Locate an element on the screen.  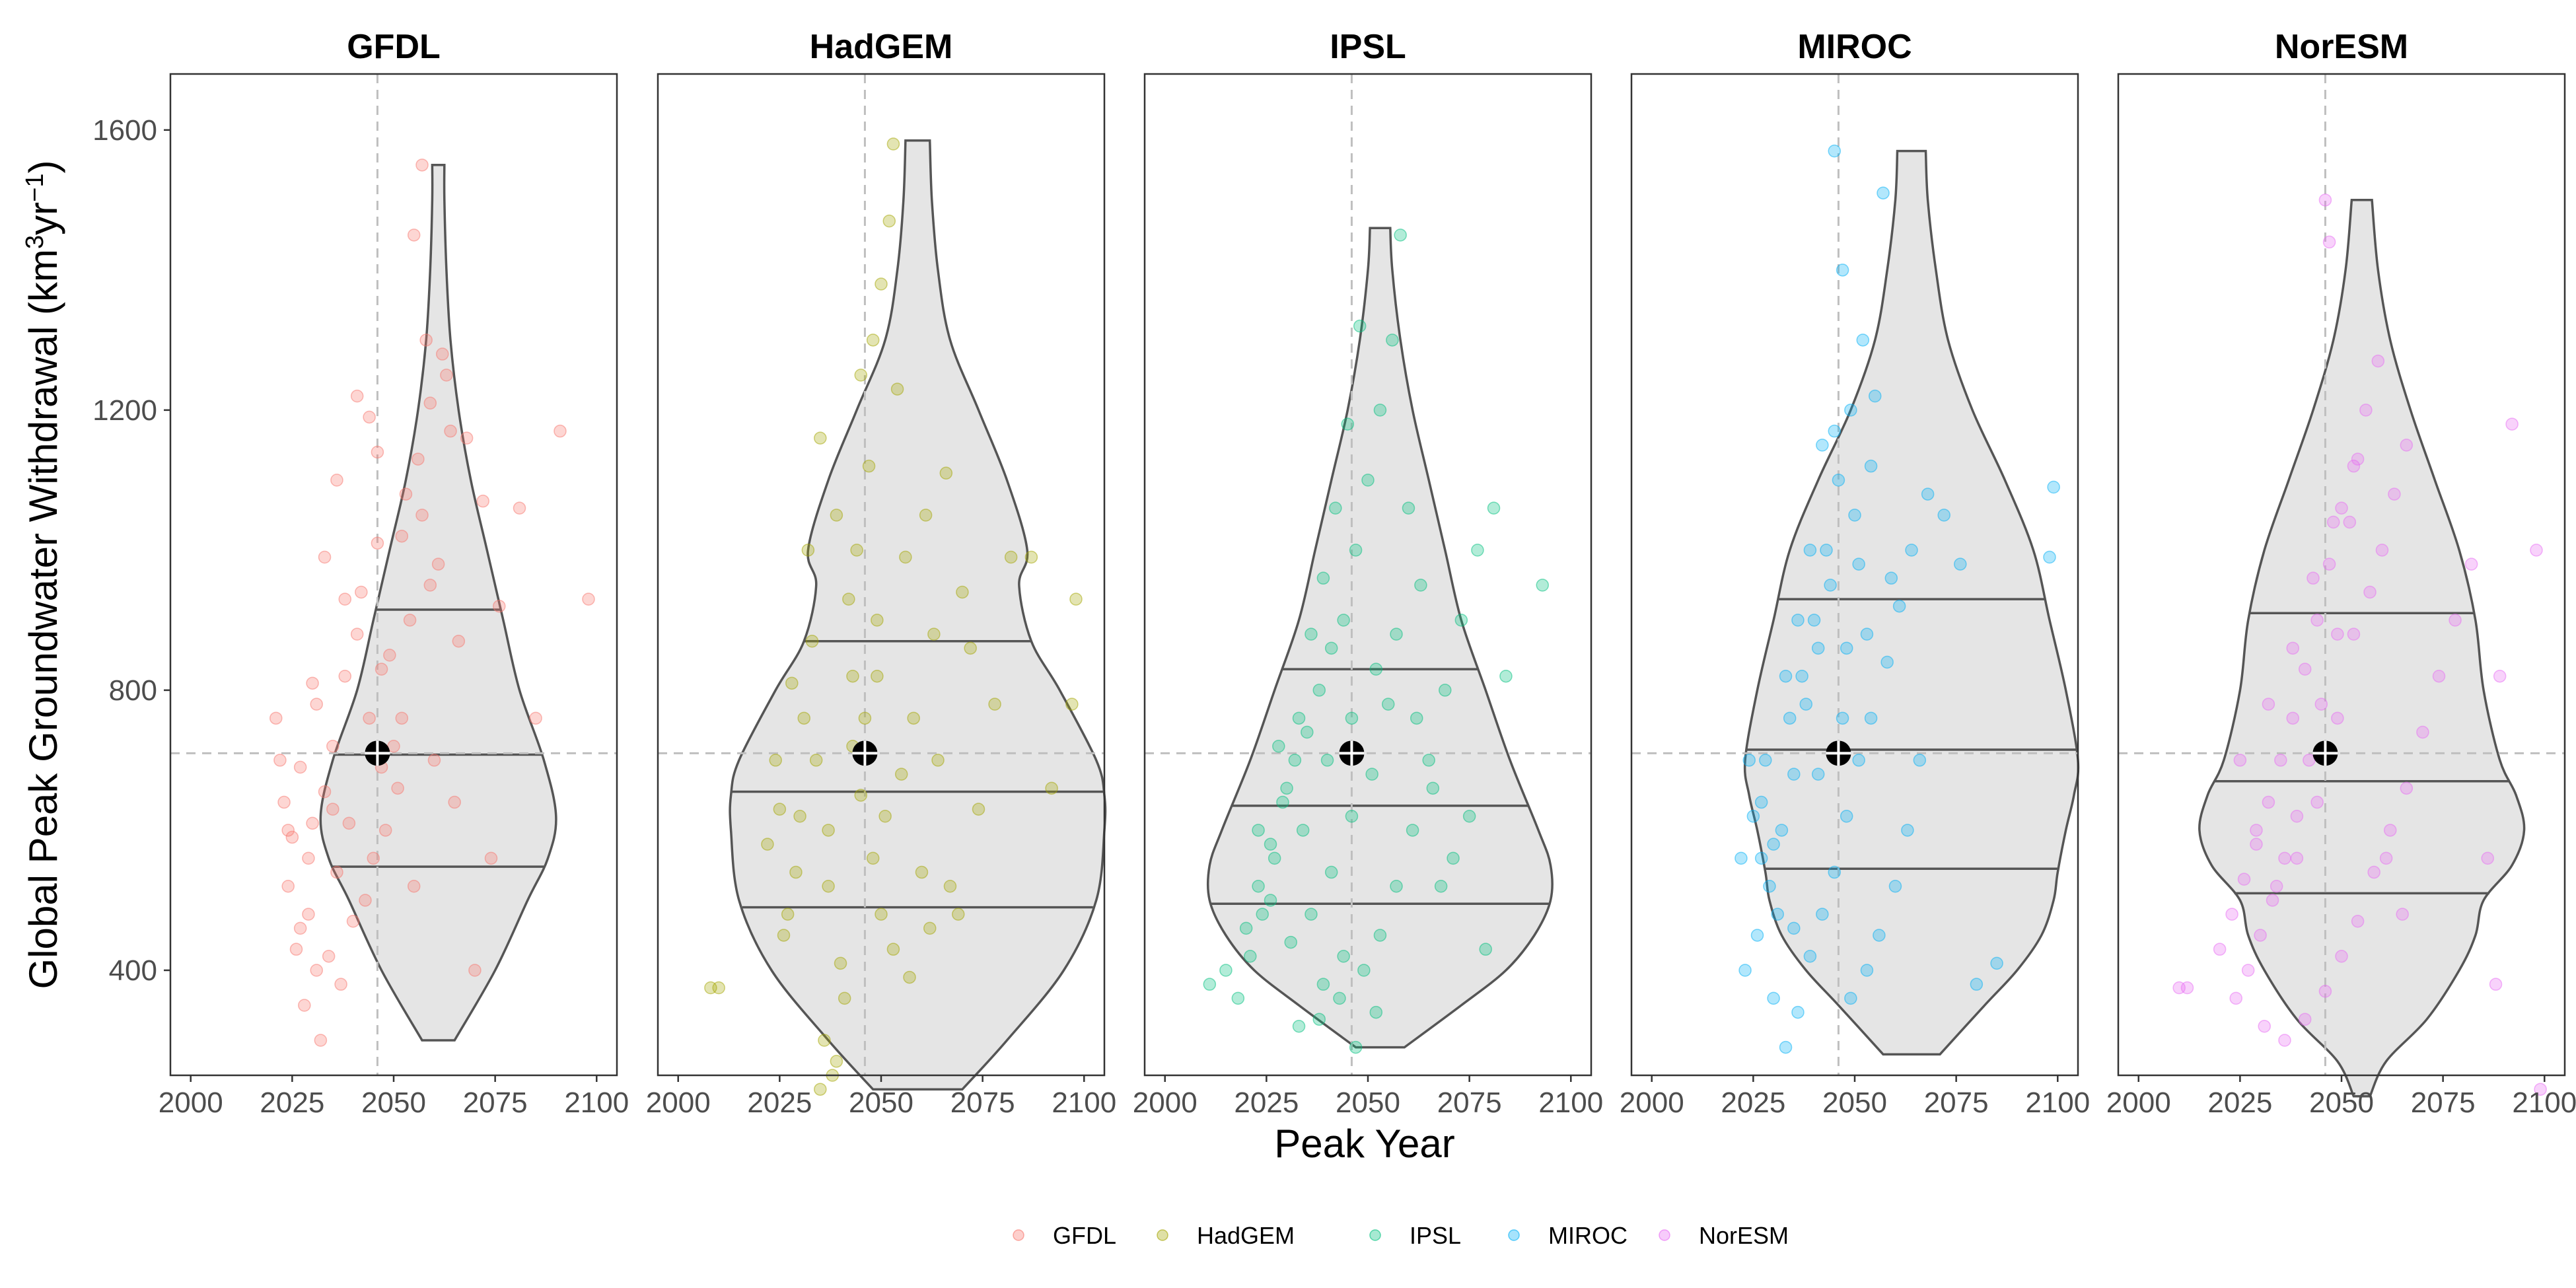
y-axis-title-superscript: 3 is located at coordinates (35, 242).